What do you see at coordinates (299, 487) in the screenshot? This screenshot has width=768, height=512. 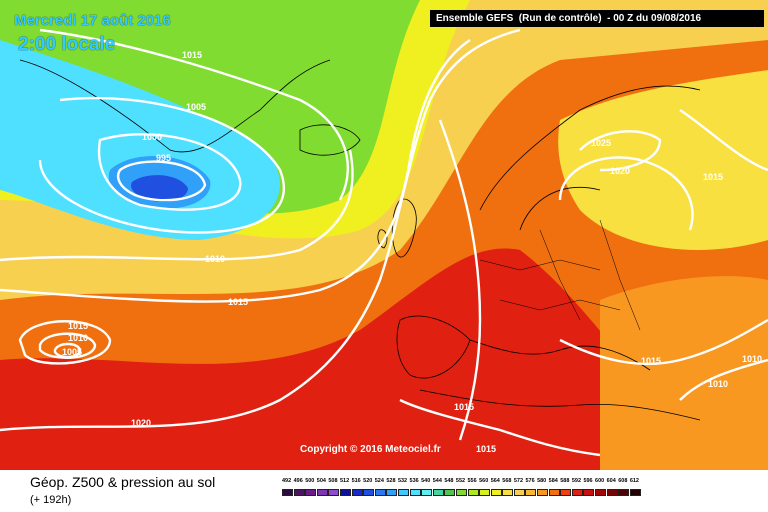 I see `legend-cell: 496` at bounding box center [299, 487].